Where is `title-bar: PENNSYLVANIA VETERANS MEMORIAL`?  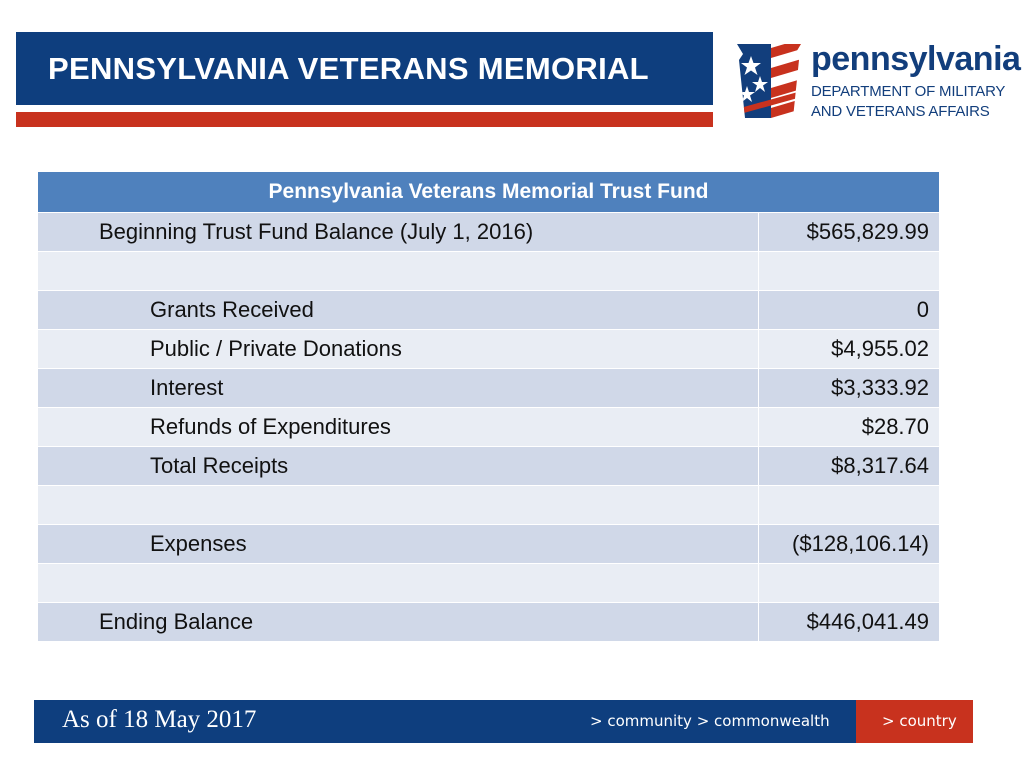
title-bar: PENNSYLVANIA VETERANS MEMORIAL is located at coordinates (364, 68).